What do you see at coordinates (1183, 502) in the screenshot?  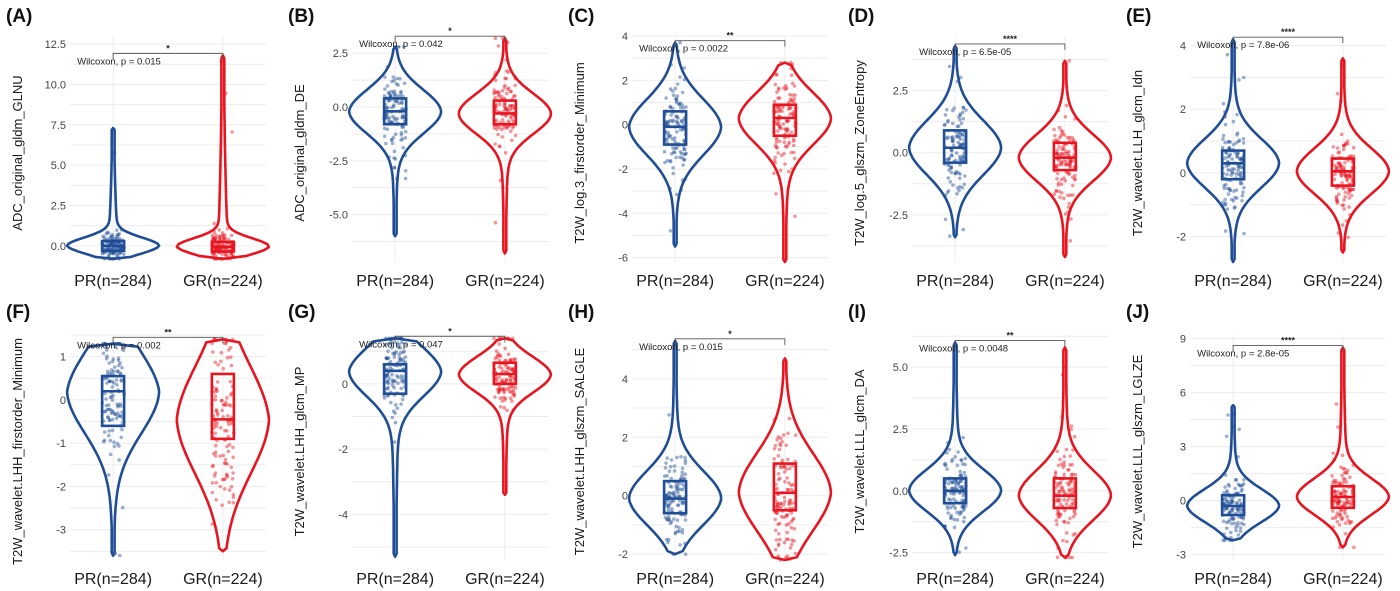 I see `y-tick-label: 0` at bounding box center [1183, 502].